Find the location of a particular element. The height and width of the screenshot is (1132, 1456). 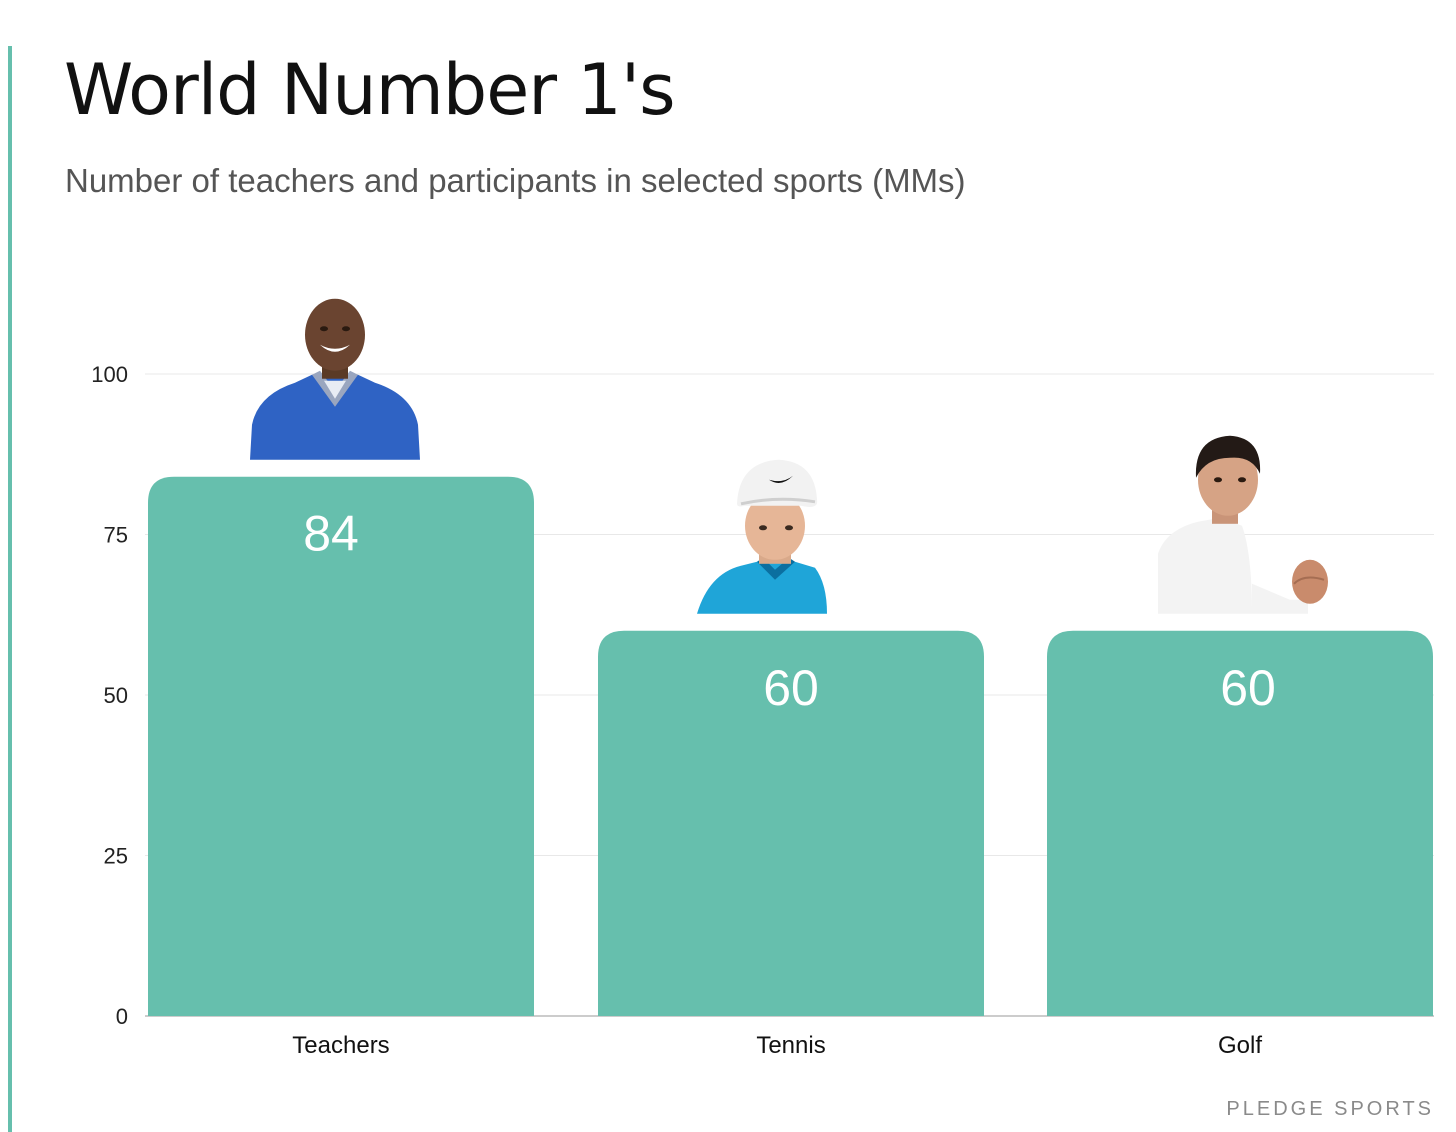

golfer-photo is located at coordinates (762, 536).